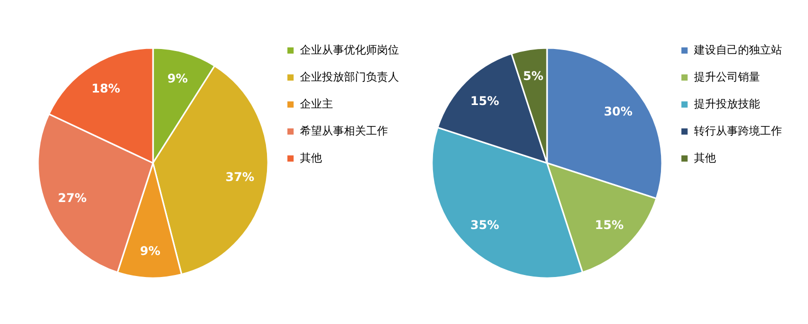  I want to click on legend-label: 提升公司销量, so click(727, 77).